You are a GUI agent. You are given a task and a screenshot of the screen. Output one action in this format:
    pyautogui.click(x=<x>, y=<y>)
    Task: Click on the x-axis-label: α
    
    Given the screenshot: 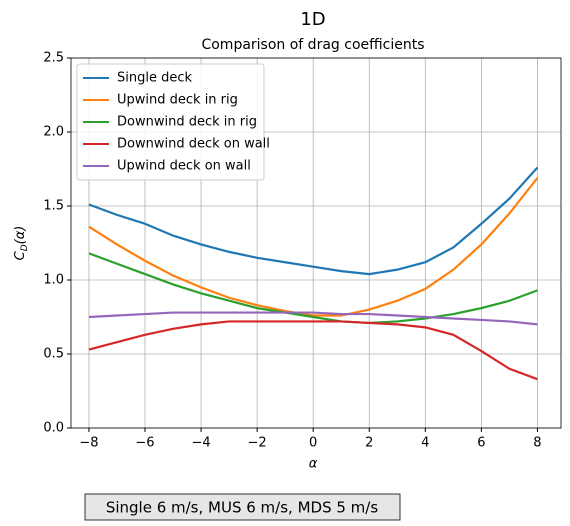 What is the action you would take?
    pyautogui.click(x=313, y=464)
    